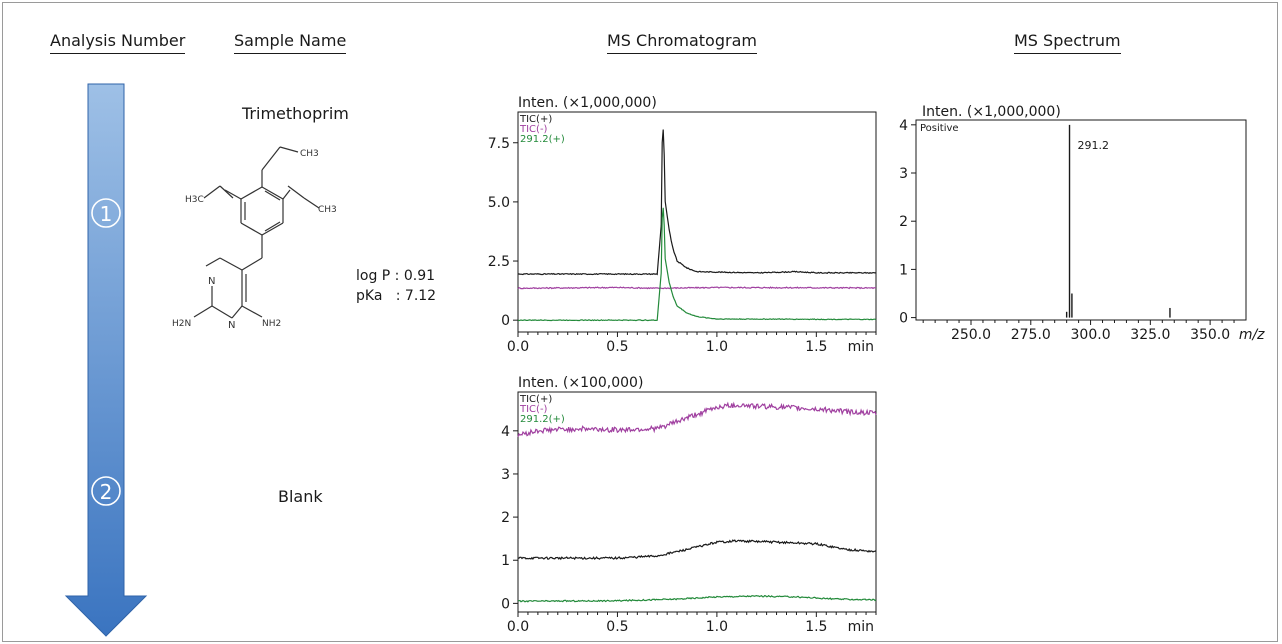 This screenshot has height=644, width=1282. I want to click on x-tick-label: 250.0, so click(971, 335).